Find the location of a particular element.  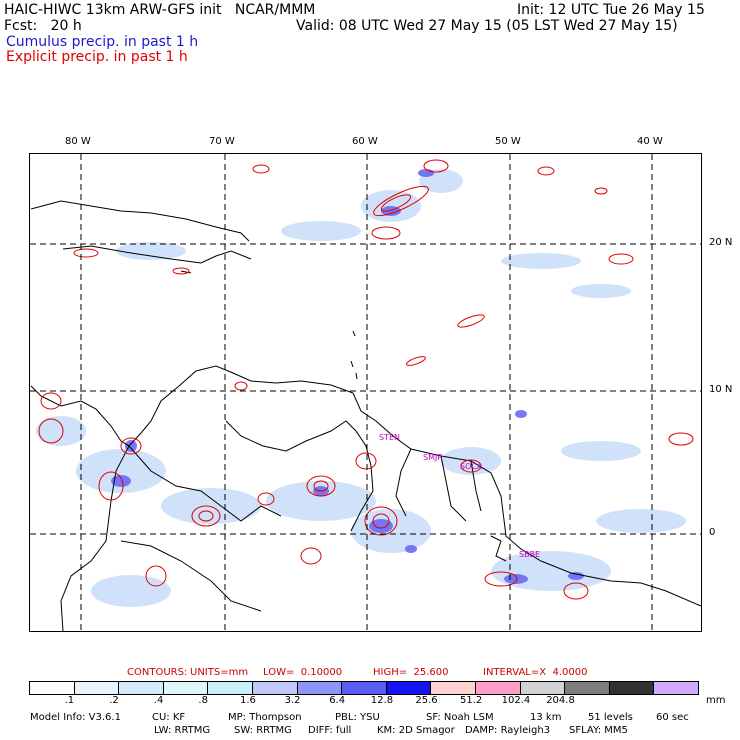

lon-label-80w: 80 W is located at coordinates (78, 141).